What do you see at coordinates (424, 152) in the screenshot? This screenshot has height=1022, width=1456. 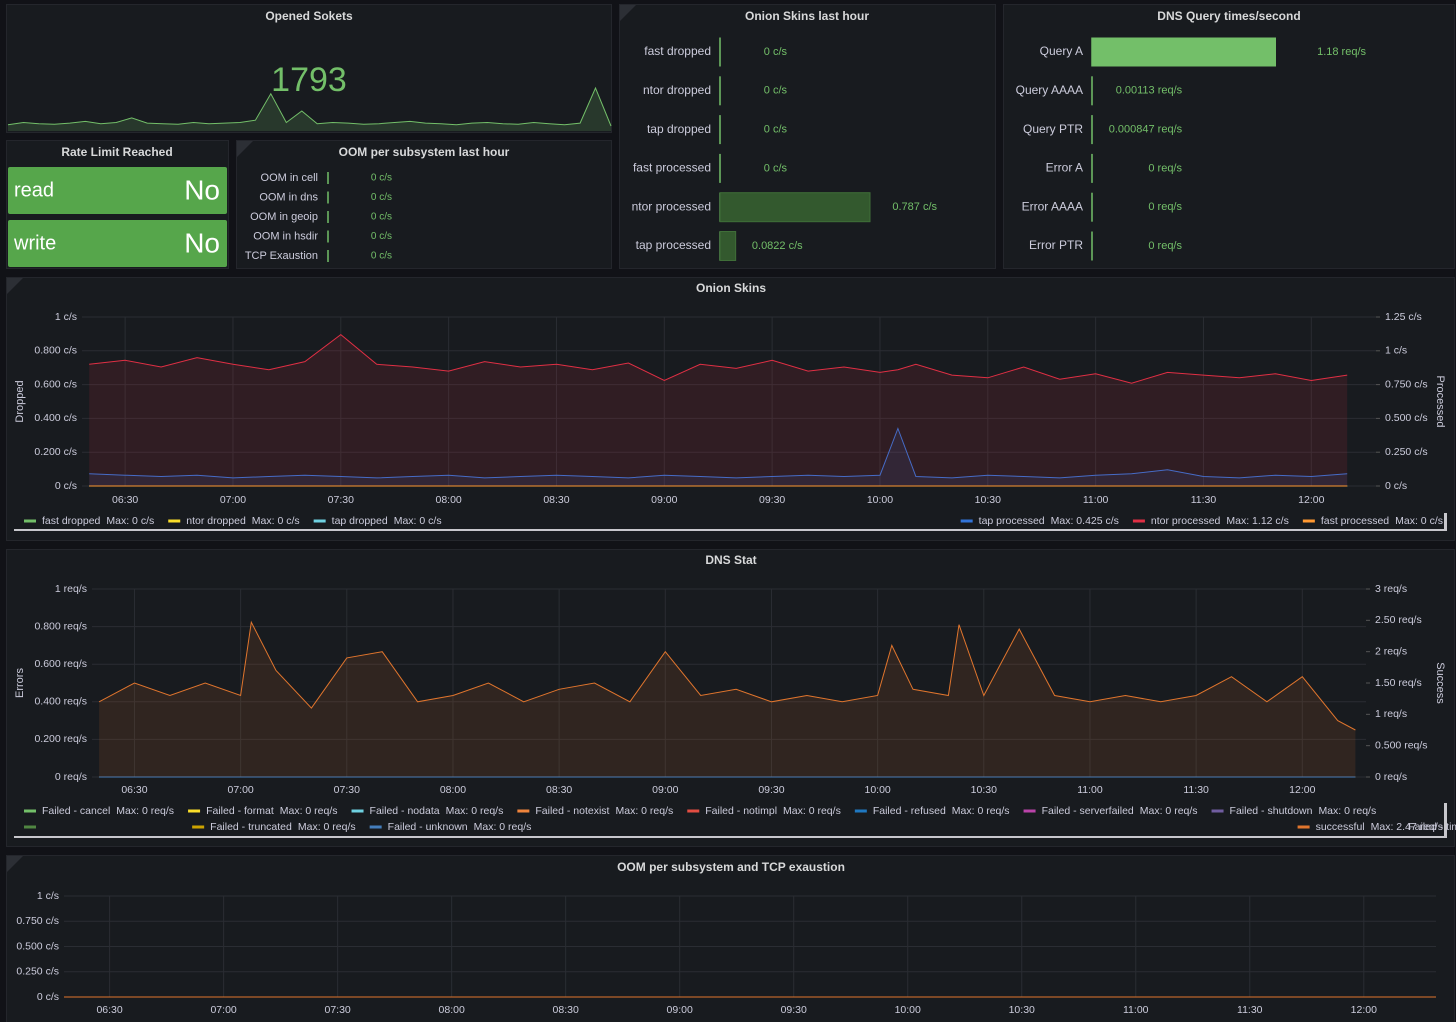 I see `panel-title: OOM per subsystem last hour` at bounding box center [424, 152].